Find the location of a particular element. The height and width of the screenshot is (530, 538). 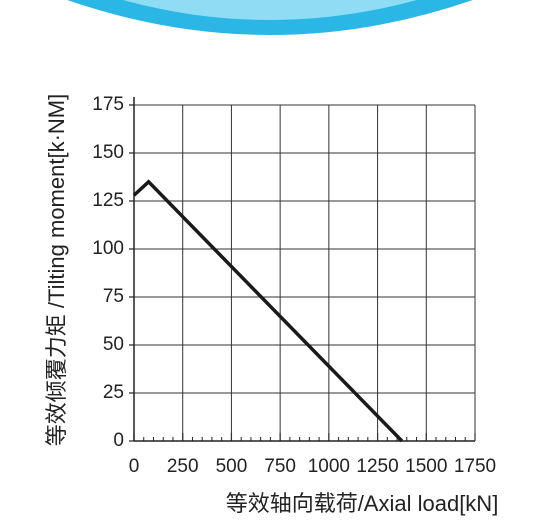

x-tick-label: 1500 is located at coordinates (426, 466).